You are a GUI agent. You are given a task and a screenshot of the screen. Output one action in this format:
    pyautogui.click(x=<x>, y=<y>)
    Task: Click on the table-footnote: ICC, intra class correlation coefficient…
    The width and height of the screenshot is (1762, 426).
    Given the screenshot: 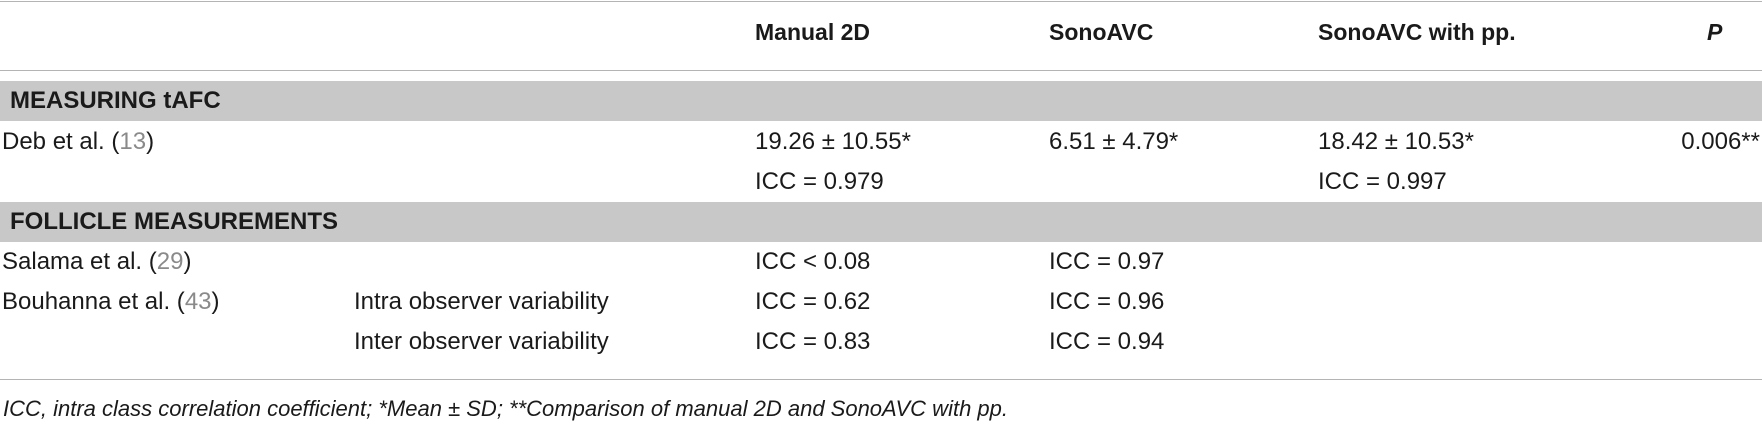 What is the action you would take?
    pyautogui.click(x=505, y=408)
    